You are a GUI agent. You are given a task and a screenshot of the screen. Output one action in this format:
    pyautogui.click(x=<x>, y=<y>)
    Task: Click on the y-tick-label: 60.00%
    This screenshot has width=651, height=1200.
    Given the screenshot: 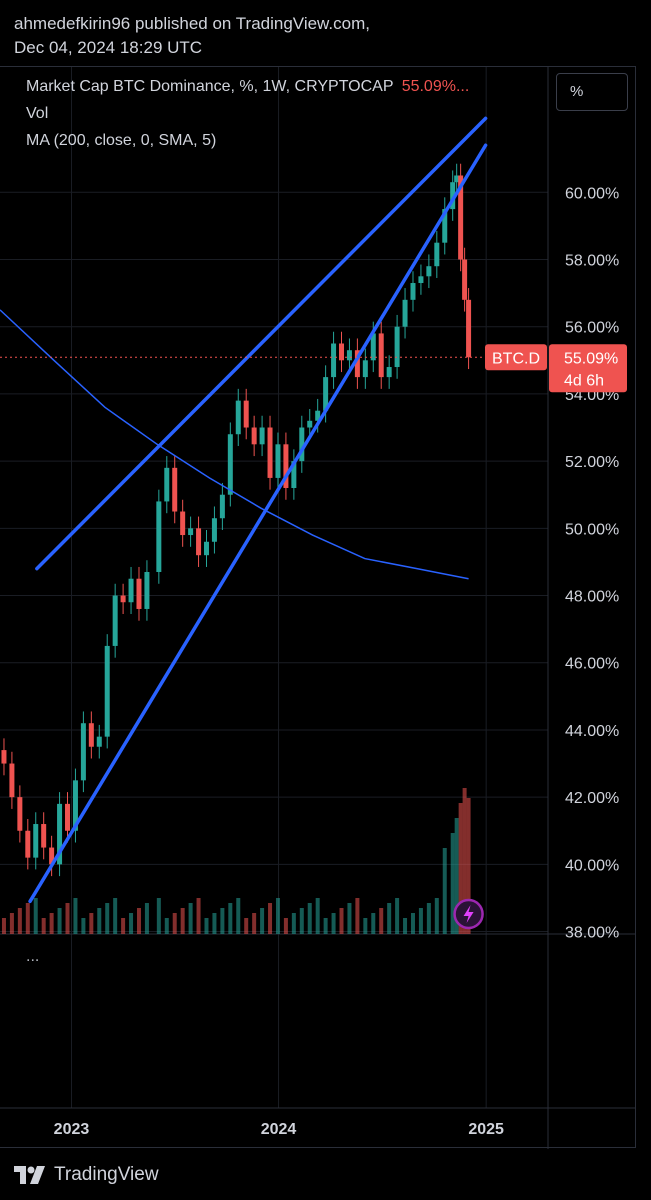 What is the action you would take?
    pyautogui.click(x=592, y=193)
    